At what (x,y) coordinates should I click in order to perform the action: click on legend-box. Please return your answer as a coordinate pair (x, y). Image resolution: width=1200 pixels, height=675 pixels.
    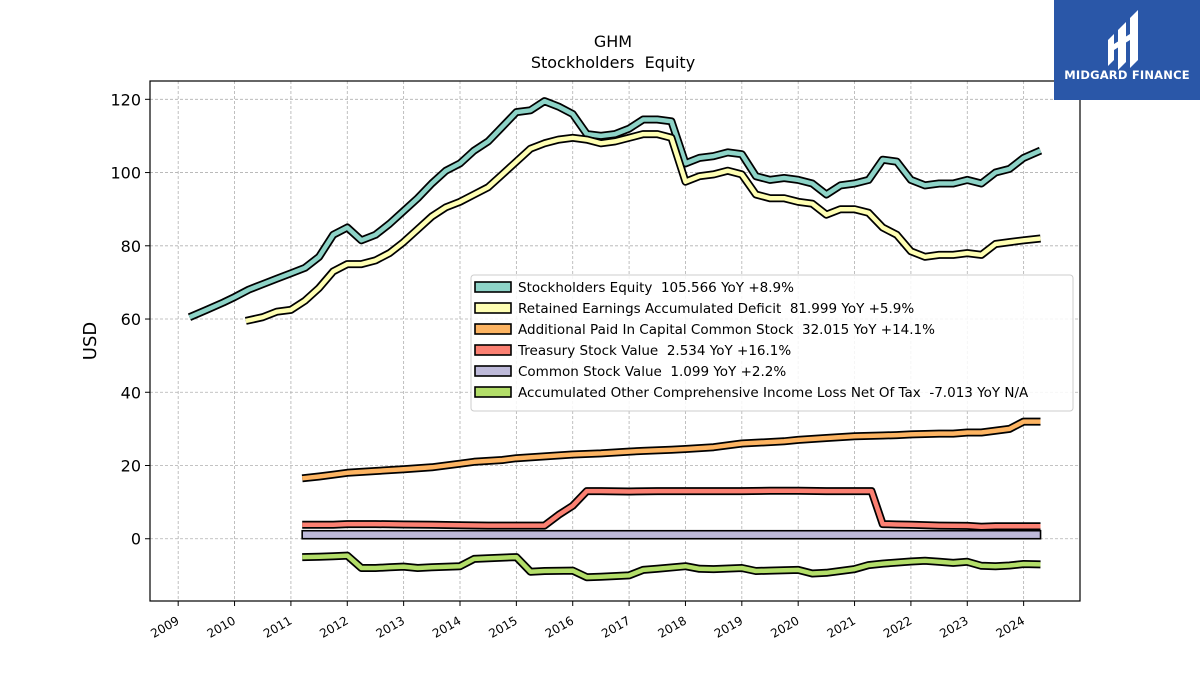
    Looking at the image, I should click on (772, 343).